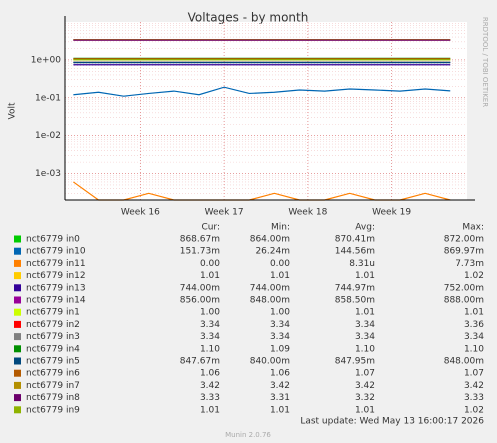 The width and height of the screenshot is (497, 443). Describe the element at coordinates (355, 288) in the screenshot. I see `legend-stat: 744.97m` at that location.